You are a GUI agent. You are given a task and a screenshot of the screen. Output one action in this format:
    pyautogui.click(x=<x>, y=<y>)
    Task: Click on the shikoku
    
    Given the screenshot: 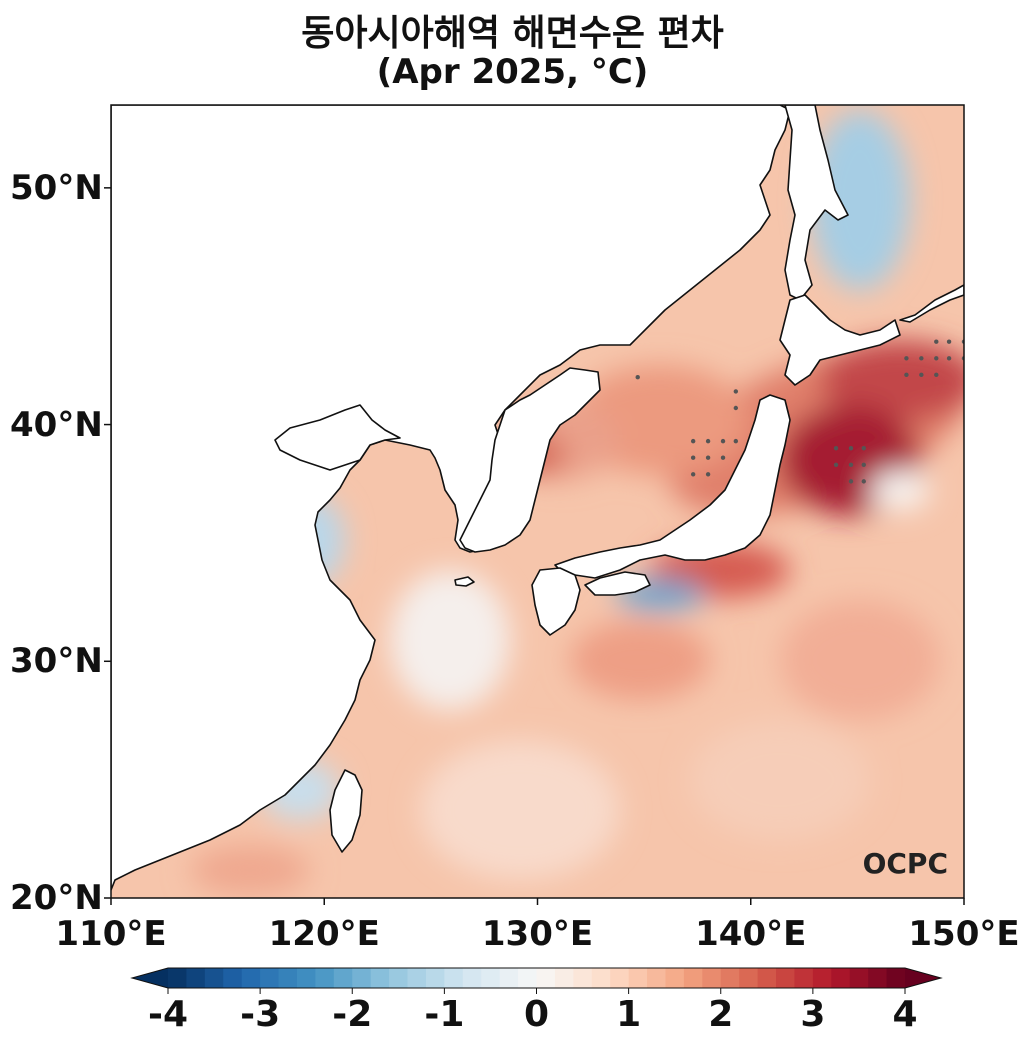 What is the action you would take?
    pyautogui.click(x=617, y=583)
    